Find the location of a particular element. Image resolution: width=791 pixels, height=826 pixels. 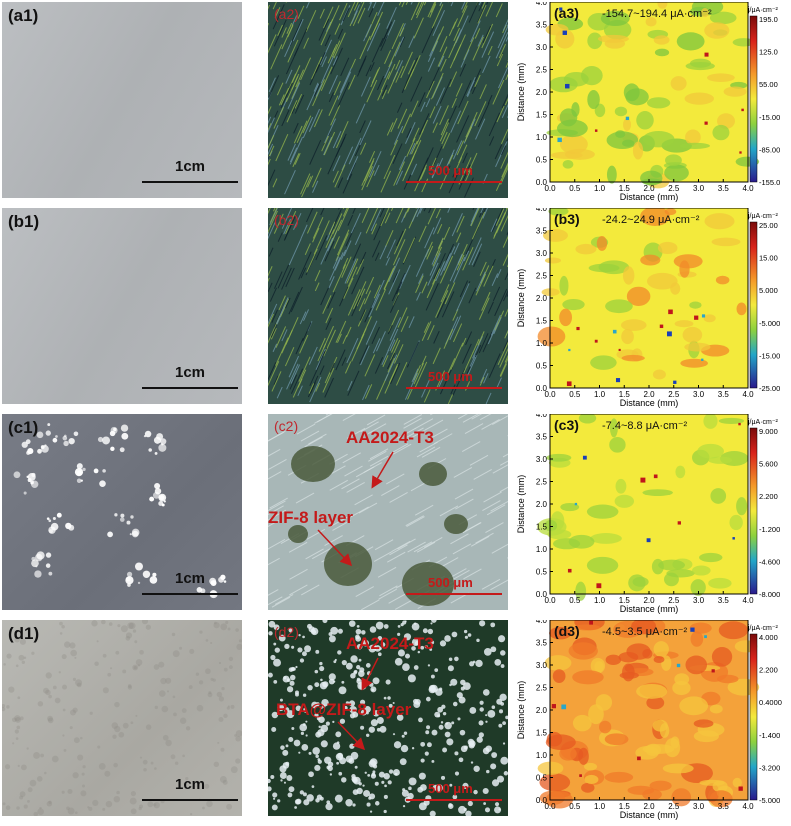

optical-micrograph is located at coordinates (388, 306).